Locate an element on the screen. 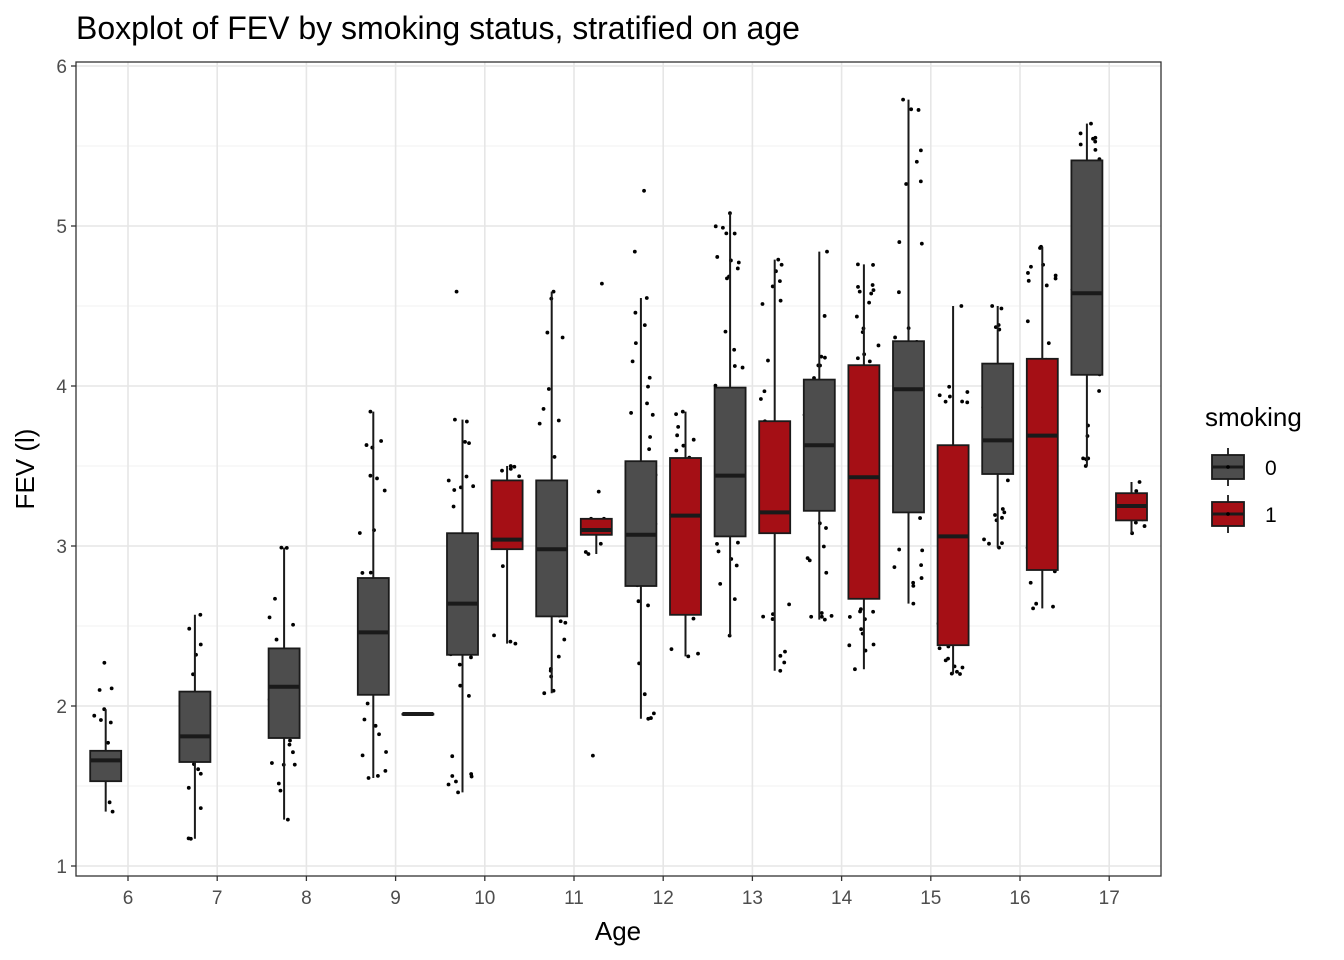  x-tick-label: 17 is located at coordinates (1109, 898).